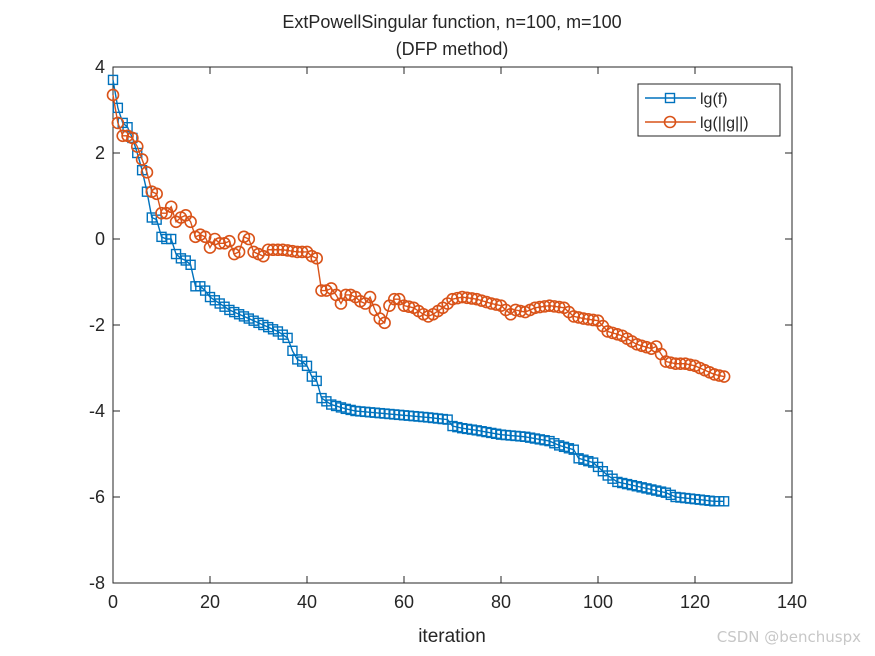  What do you see at coordinates (714, 99) in the screenshot?
I see `legend-label: lg(f)` at bounding box center [714, 99].